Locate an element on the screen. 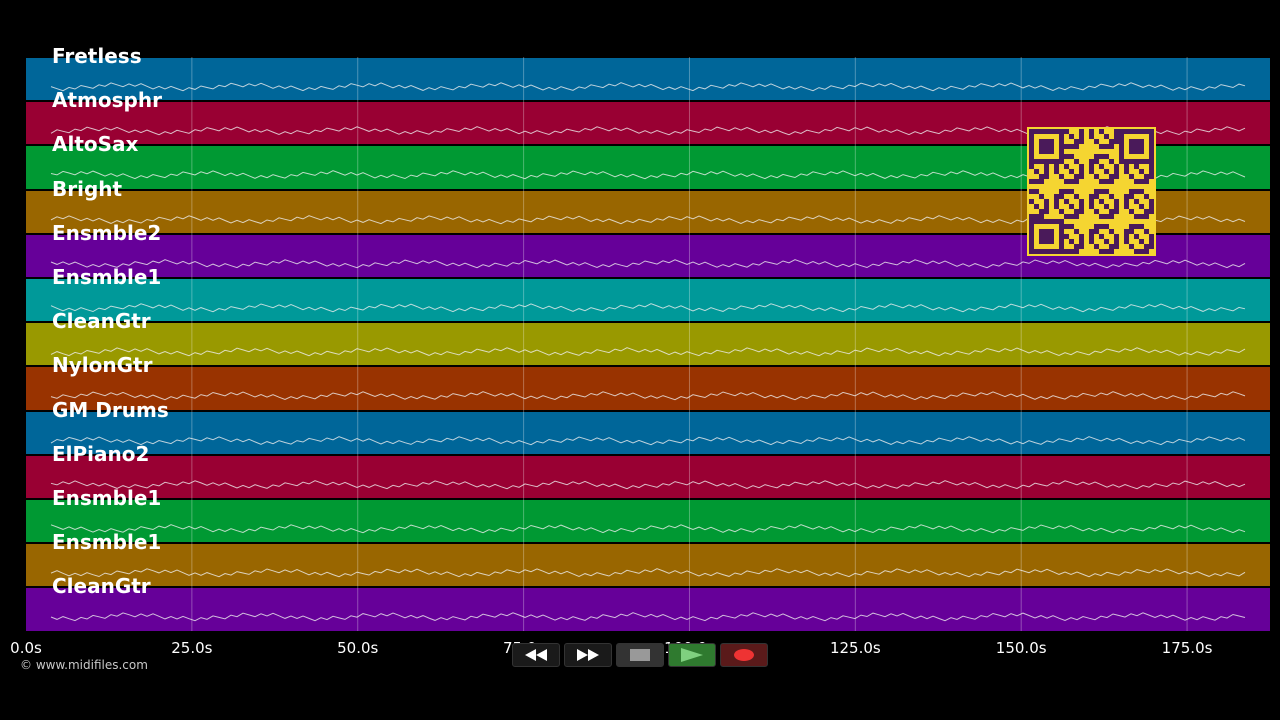  track-label: GM Drums is located at coordinates (110, 409).